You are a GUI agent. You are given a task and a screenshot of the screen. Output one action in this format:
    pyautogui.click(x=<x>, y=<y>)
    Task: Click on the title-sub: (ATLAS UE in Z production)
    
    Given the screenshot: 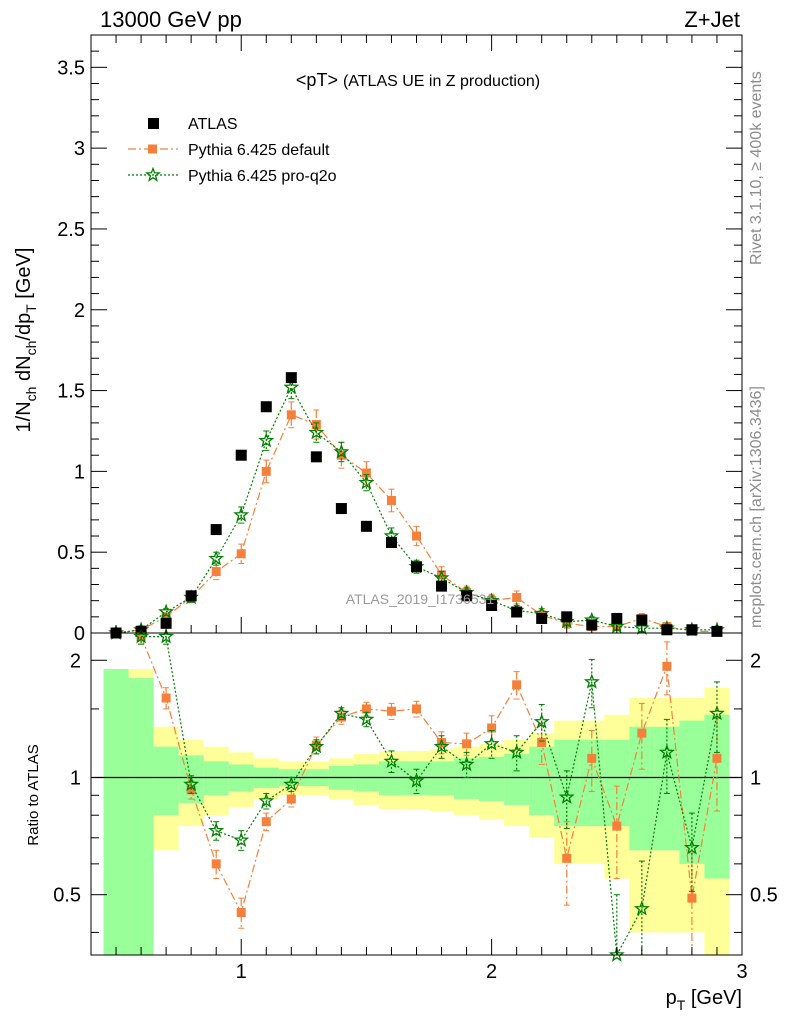 What is the action you would take?
    pyautogui.click(x=441, y=81)
    